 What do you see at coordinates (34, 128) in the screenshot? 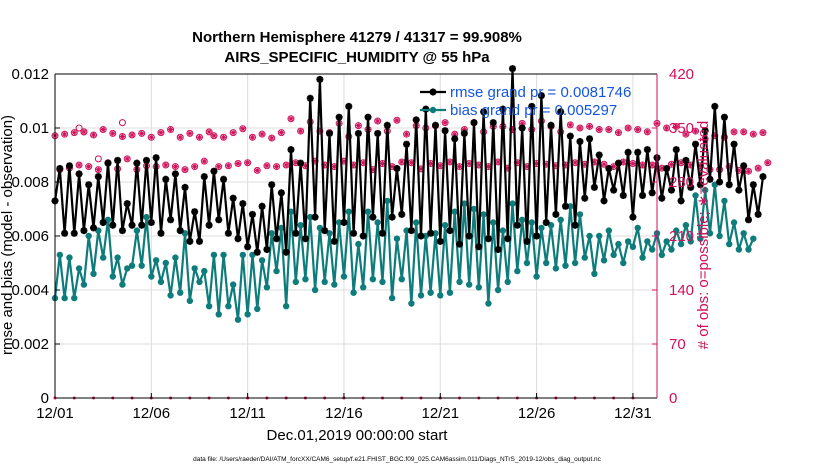
I see `y-tick-label-left: 0.01` at bounding box center [34, 128].